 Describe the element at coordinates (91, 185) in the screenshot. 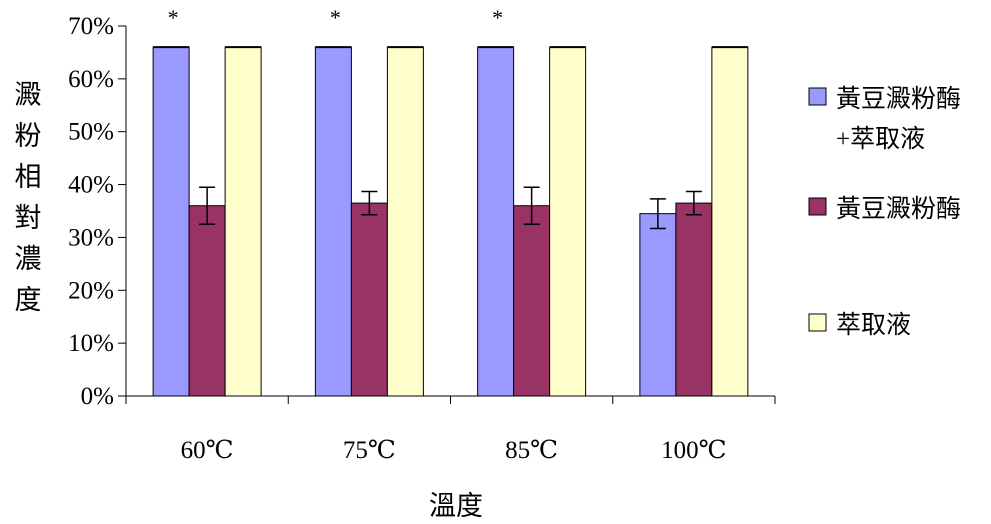

I see `y-tick-label: 40%` at that location.